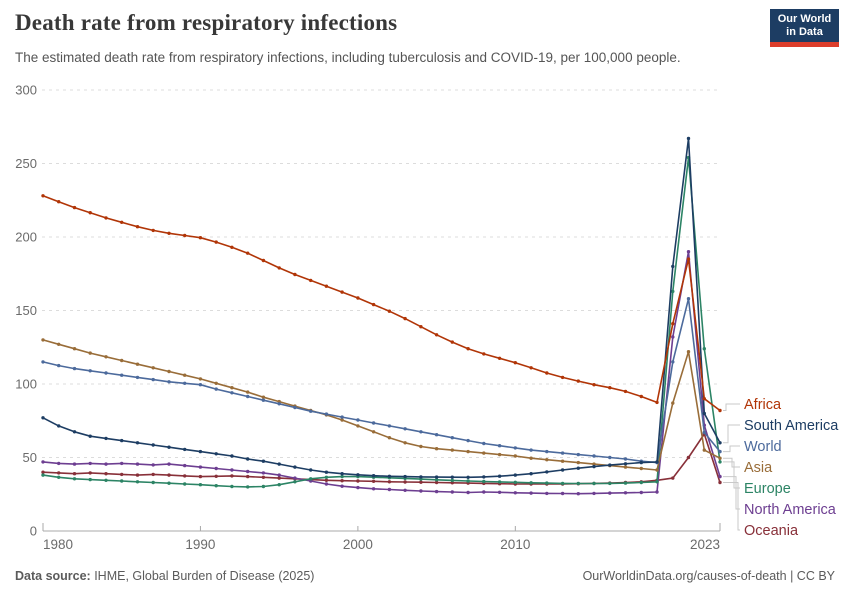  Describe the element at coordinates (804, 28) in the screenshot. I see `owid-logo: Our World in Data` at that location.